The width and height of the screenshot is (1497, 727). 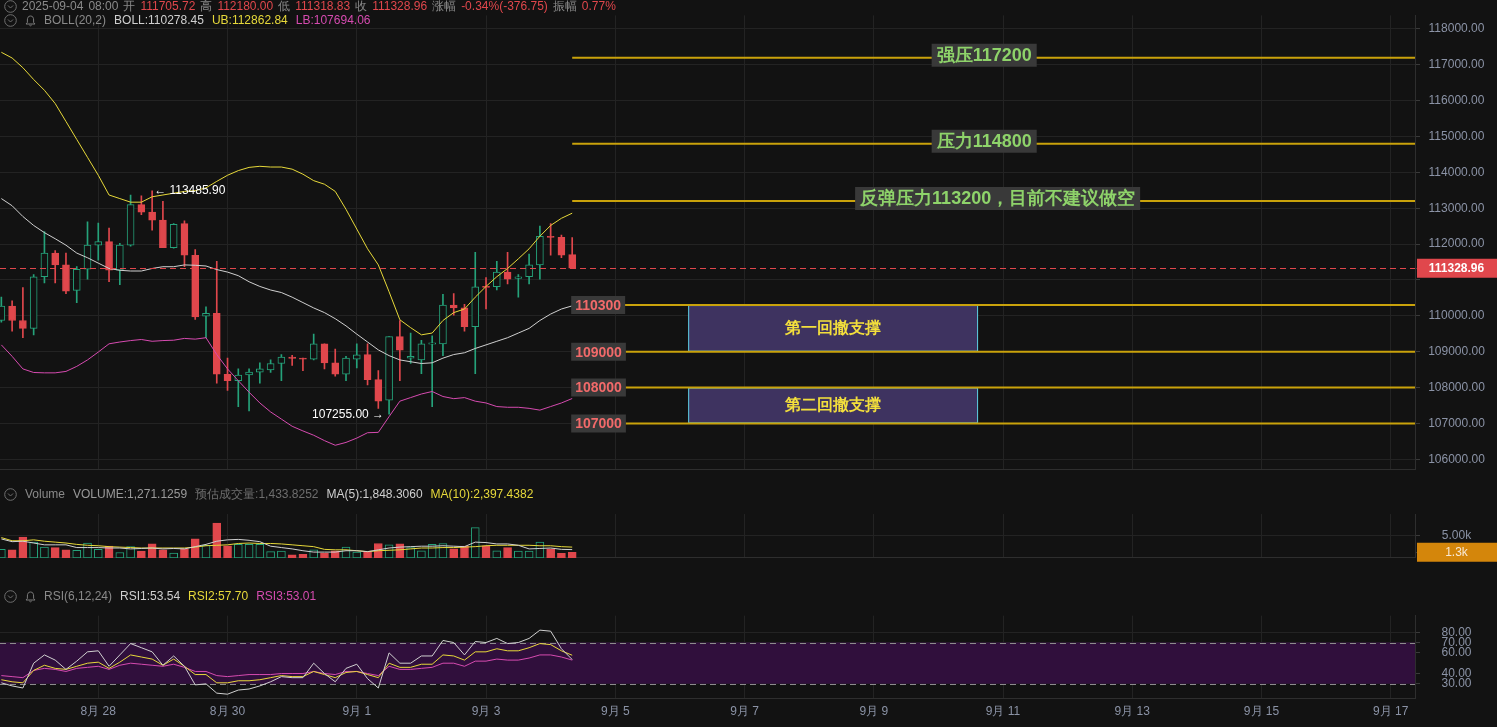 I want to click on legend-title: Volume, so click(x=45, y=494).